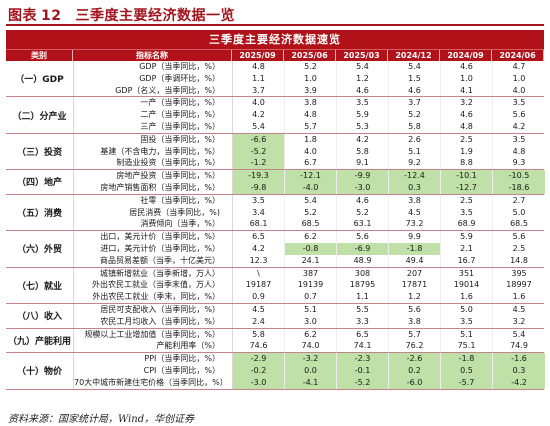 Image resolution: width=550 pixels, height=426 pixels. I want to click on indicator-name: 外出农民工就业（季末，同比，%）, so click(153, 297).